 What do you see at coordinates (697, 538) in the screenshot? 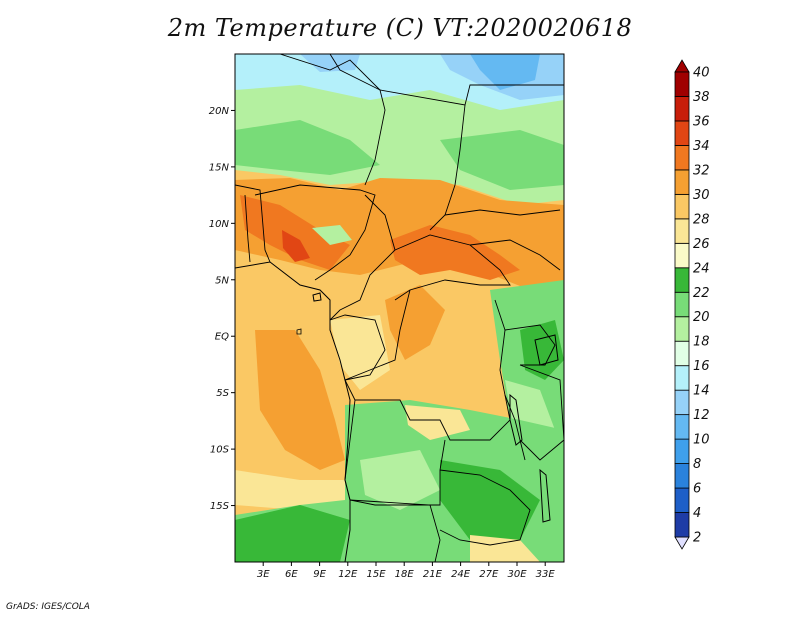
I see `colorbar-label: 2` at bounding box center [697, 538].